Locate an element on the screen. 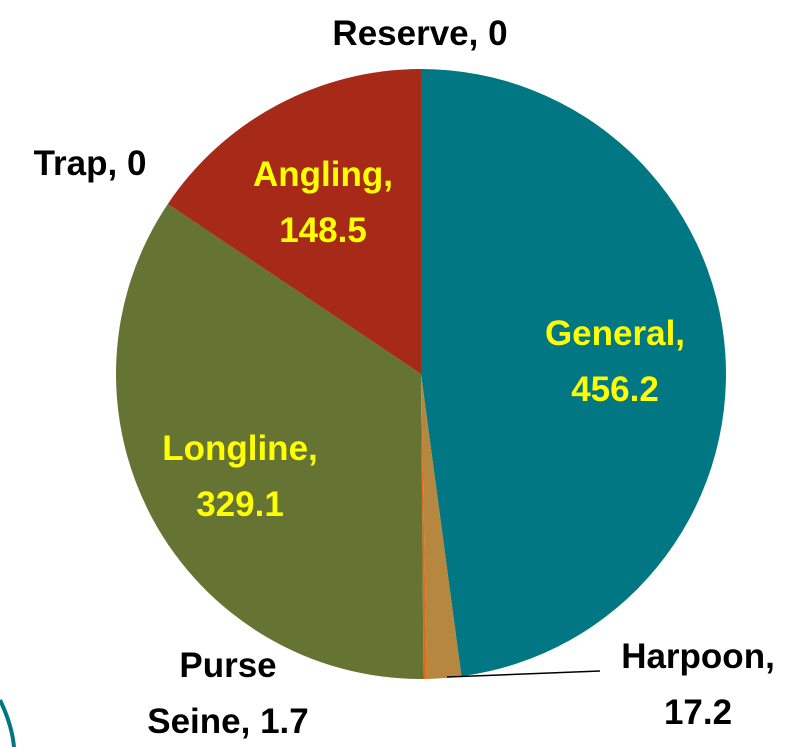 The width and height of the screenshot is (800, 747). data-label-line: Seine, 1.7 is located at coordinates (227, 721).